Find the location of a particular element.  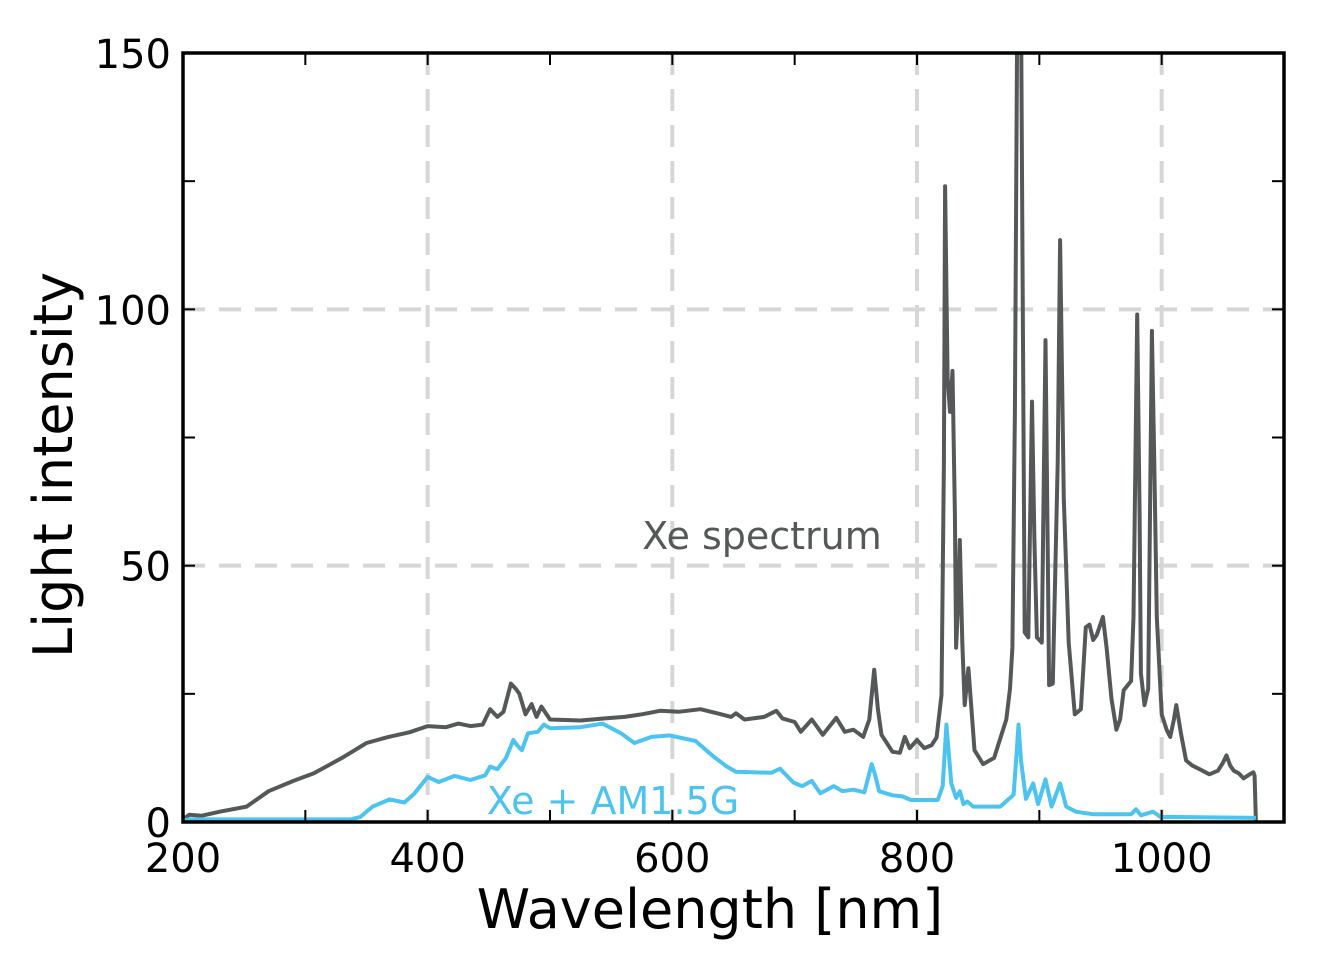

annotation-xe-am15g: Xe + AM1.5G is located at coordinates (613, 801).